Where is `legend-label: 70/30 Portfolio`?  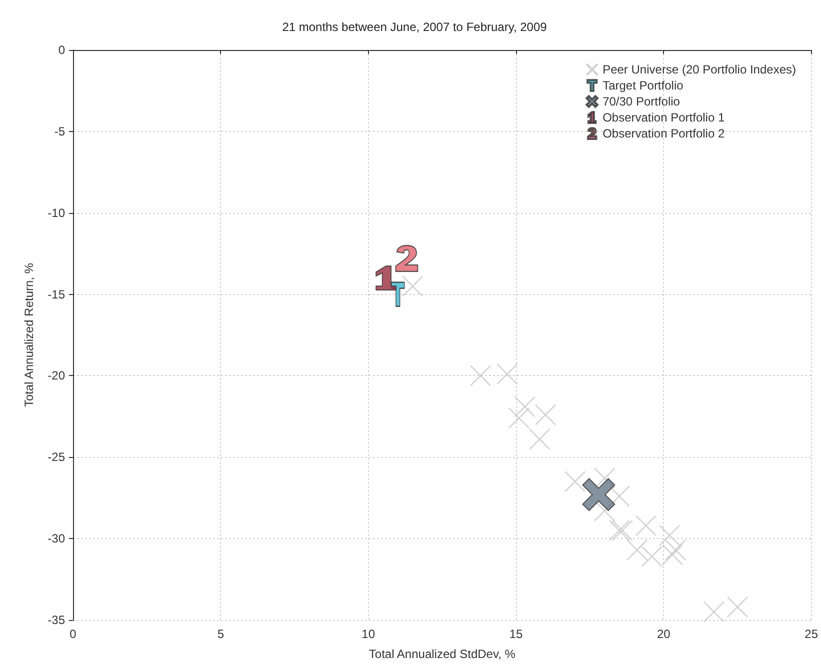
legend-label: 70/30 Portfolio is located at coordinates (641, 101).